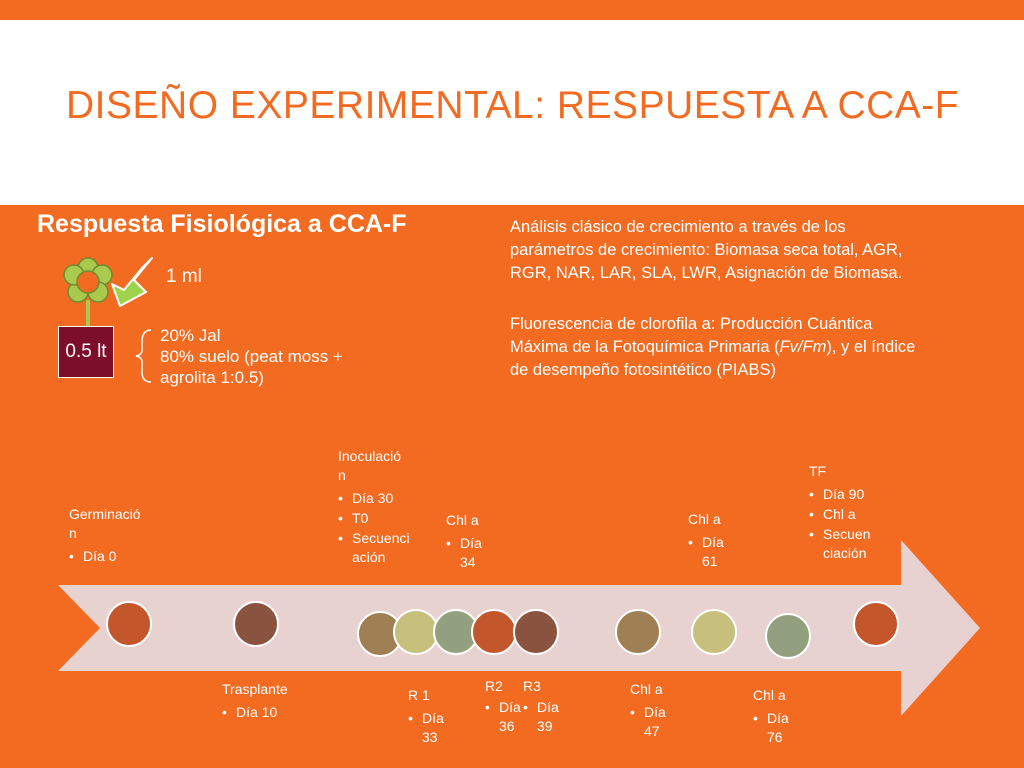  What do you see at coordinates (818, 471) in the screenshot?
I see `event-title: TF` at bounding box center [818, 471].